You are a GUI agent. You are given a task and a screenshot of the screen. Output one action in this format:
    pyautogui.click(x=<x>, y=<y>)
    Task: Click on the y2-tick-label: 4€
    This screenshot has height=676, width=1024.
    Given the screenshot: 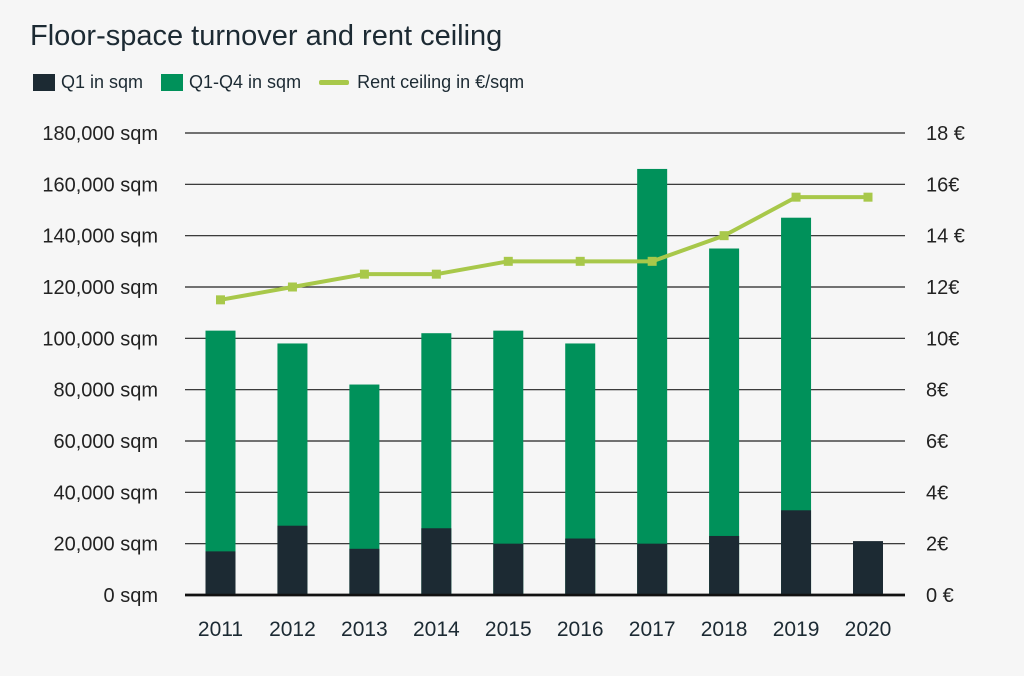 What is the action you would take?
    pyautogui.click(x=937, y=493)
    